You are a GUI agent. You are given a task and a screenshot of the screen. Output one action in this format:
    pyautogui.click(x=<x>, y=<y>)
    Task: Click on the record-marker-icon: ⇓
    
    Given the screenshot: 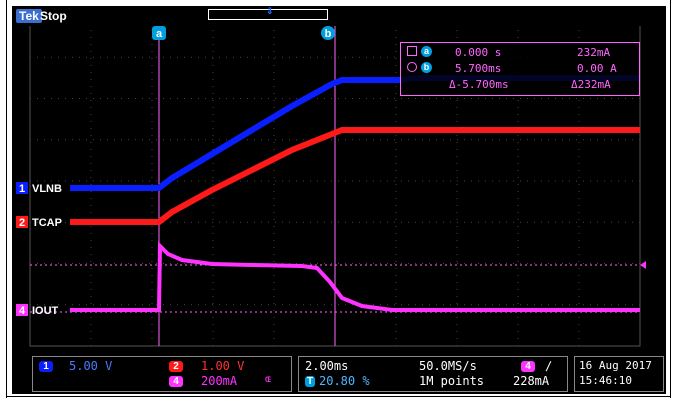 What is the action you would take?
    pyautogui.click(x=270, y=11)
    